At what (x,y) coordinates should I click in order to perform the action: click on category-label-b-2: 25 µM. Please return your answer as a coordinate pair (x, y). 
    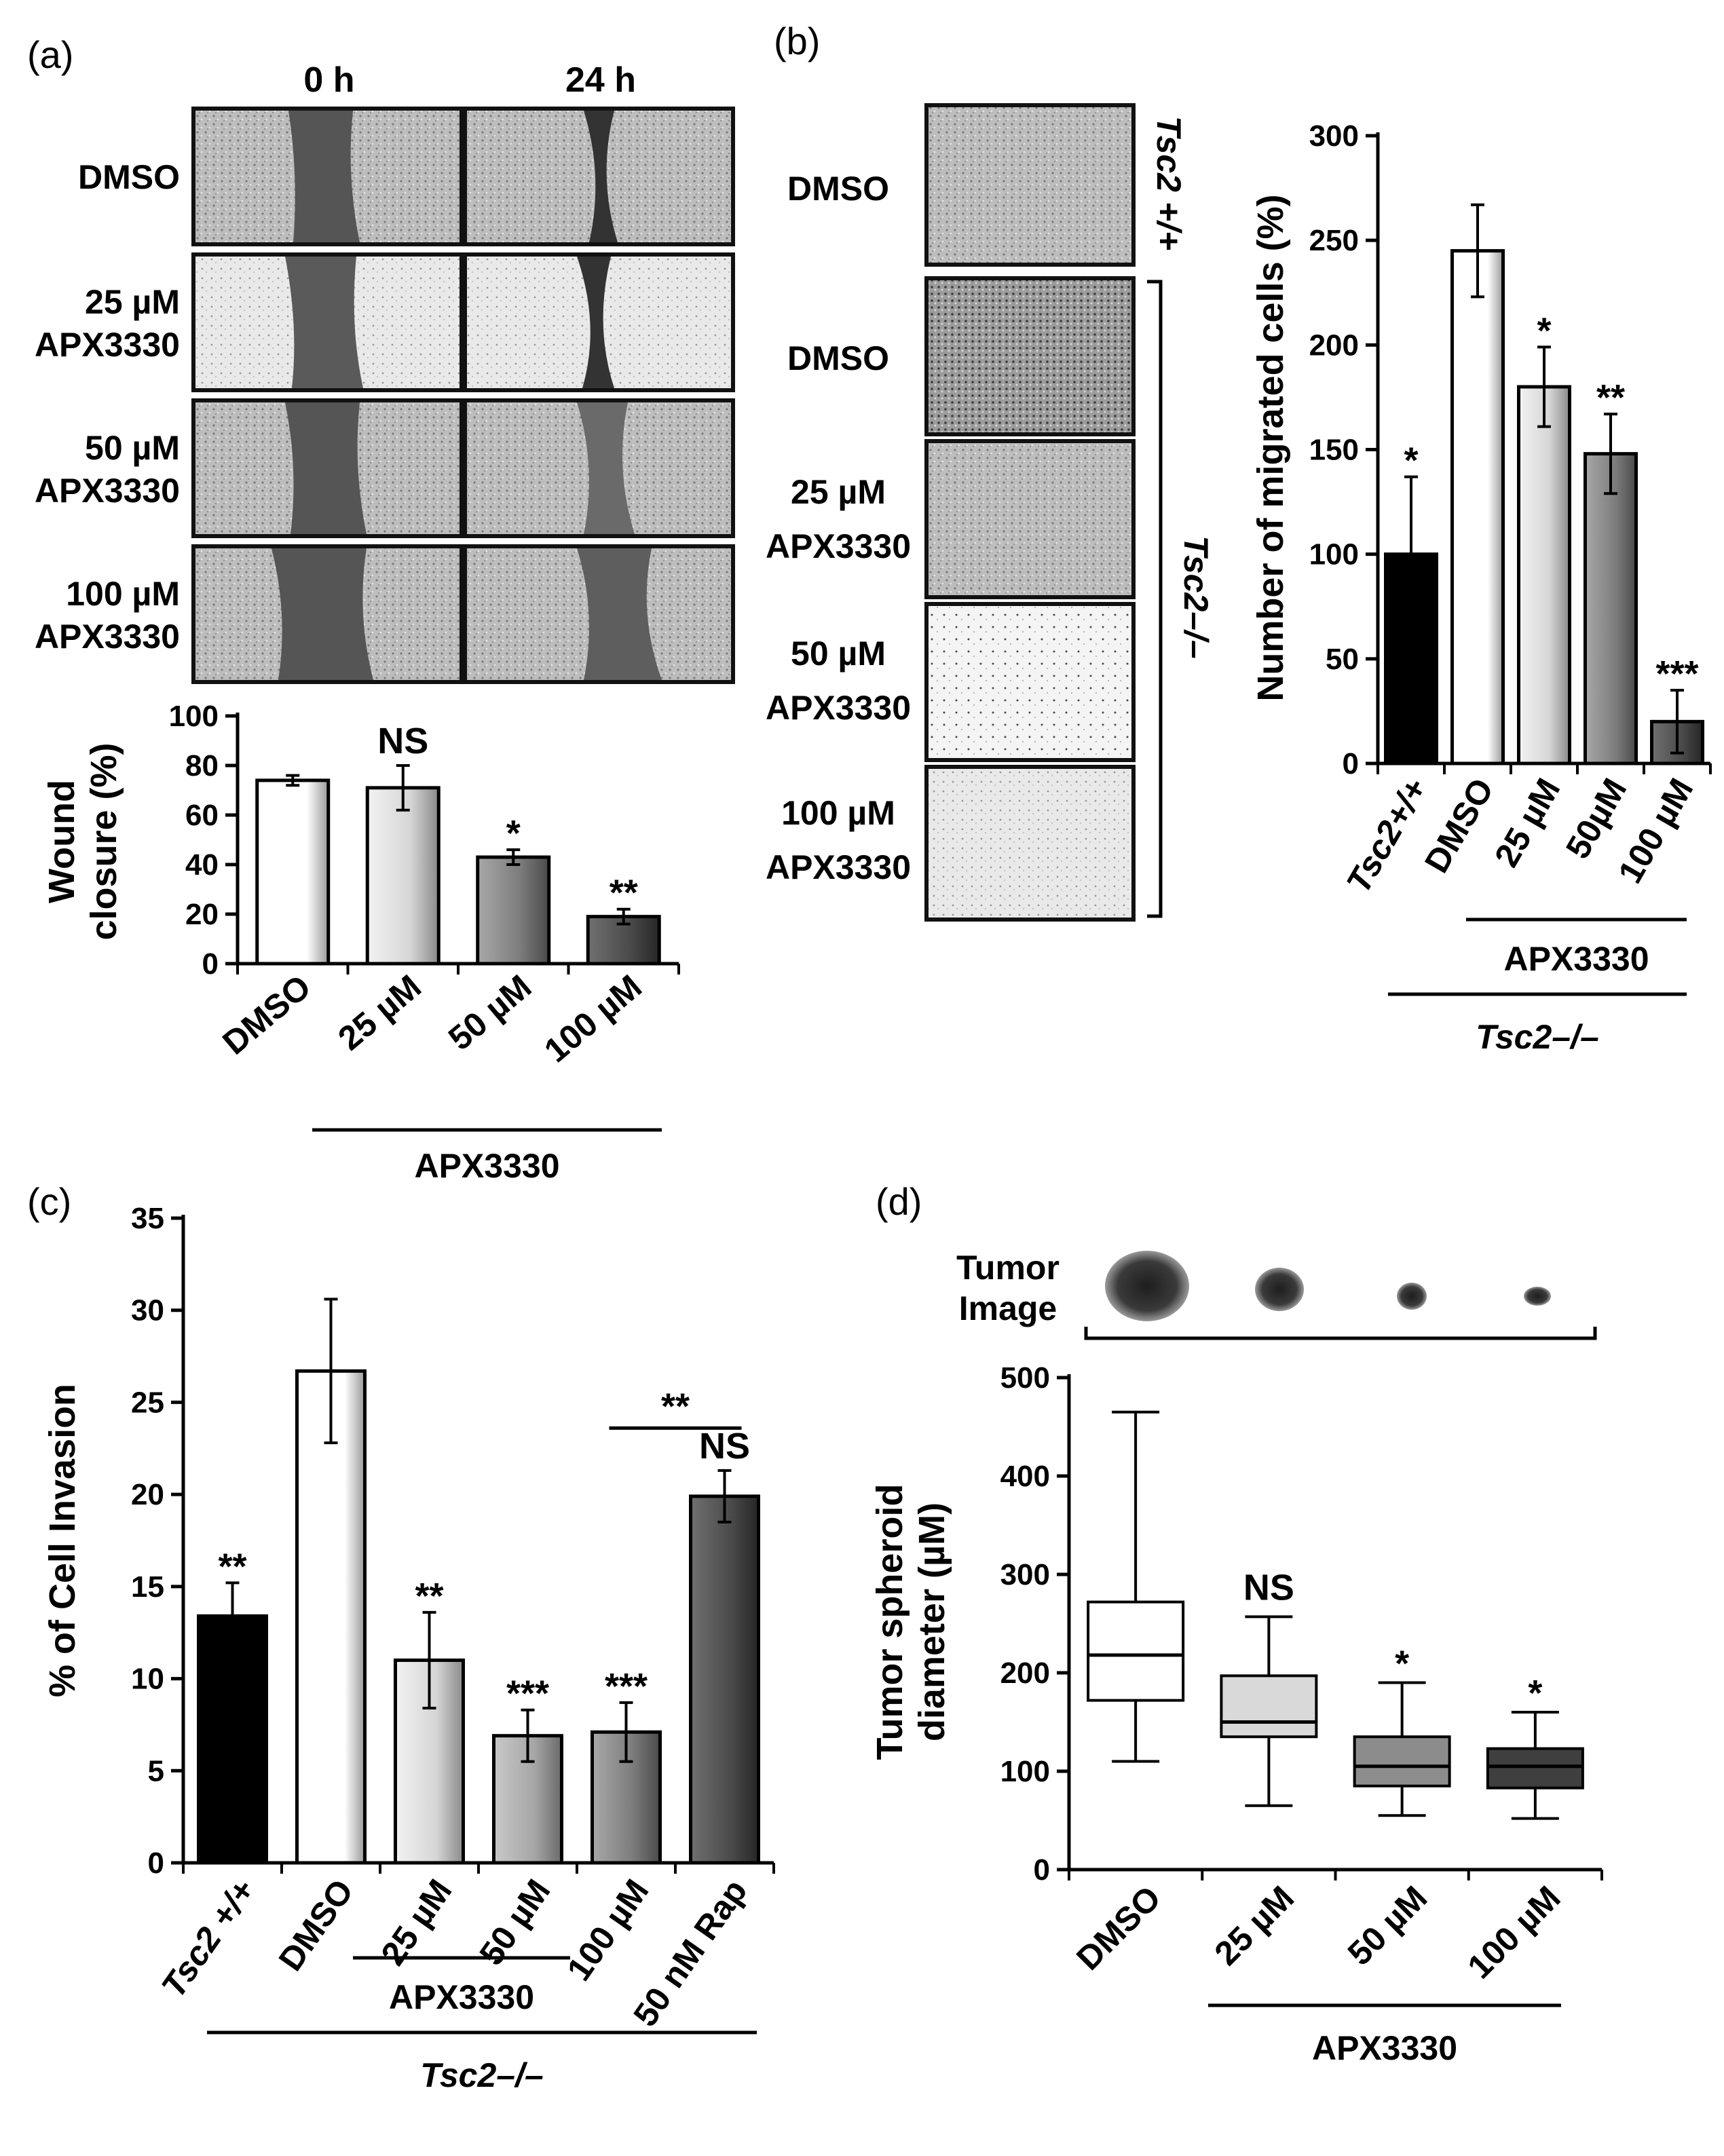
    Looking at the image, I should click on (1527, 822).